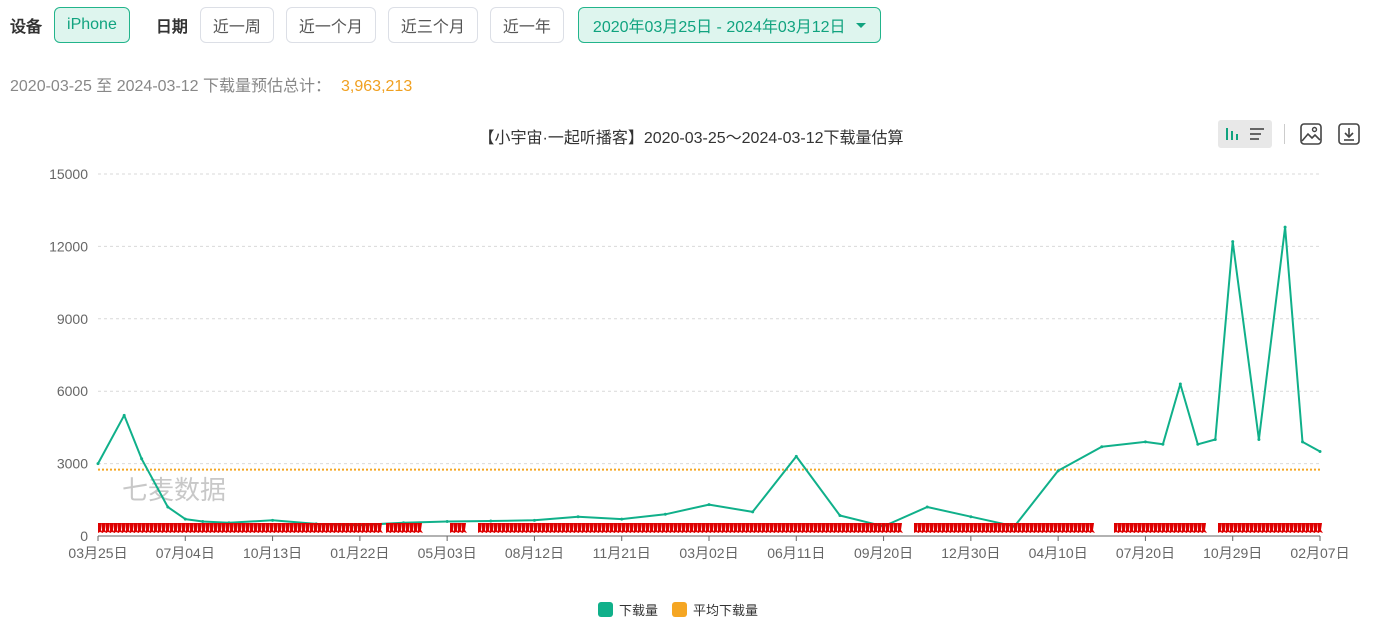 The width and height of the screenshot is (1382, 625). I want to click on bar-chart-icon, so click(1233, 134).